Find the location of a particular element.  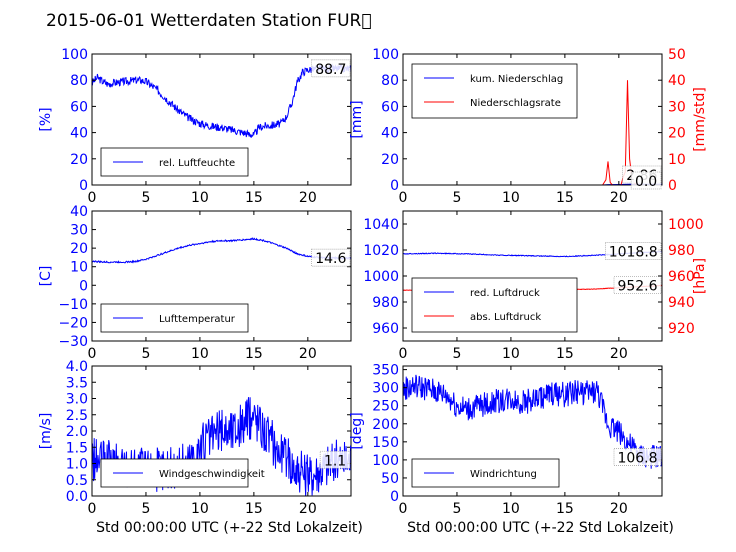

value-label: 1018.8 is located at coordinates (633, 253).